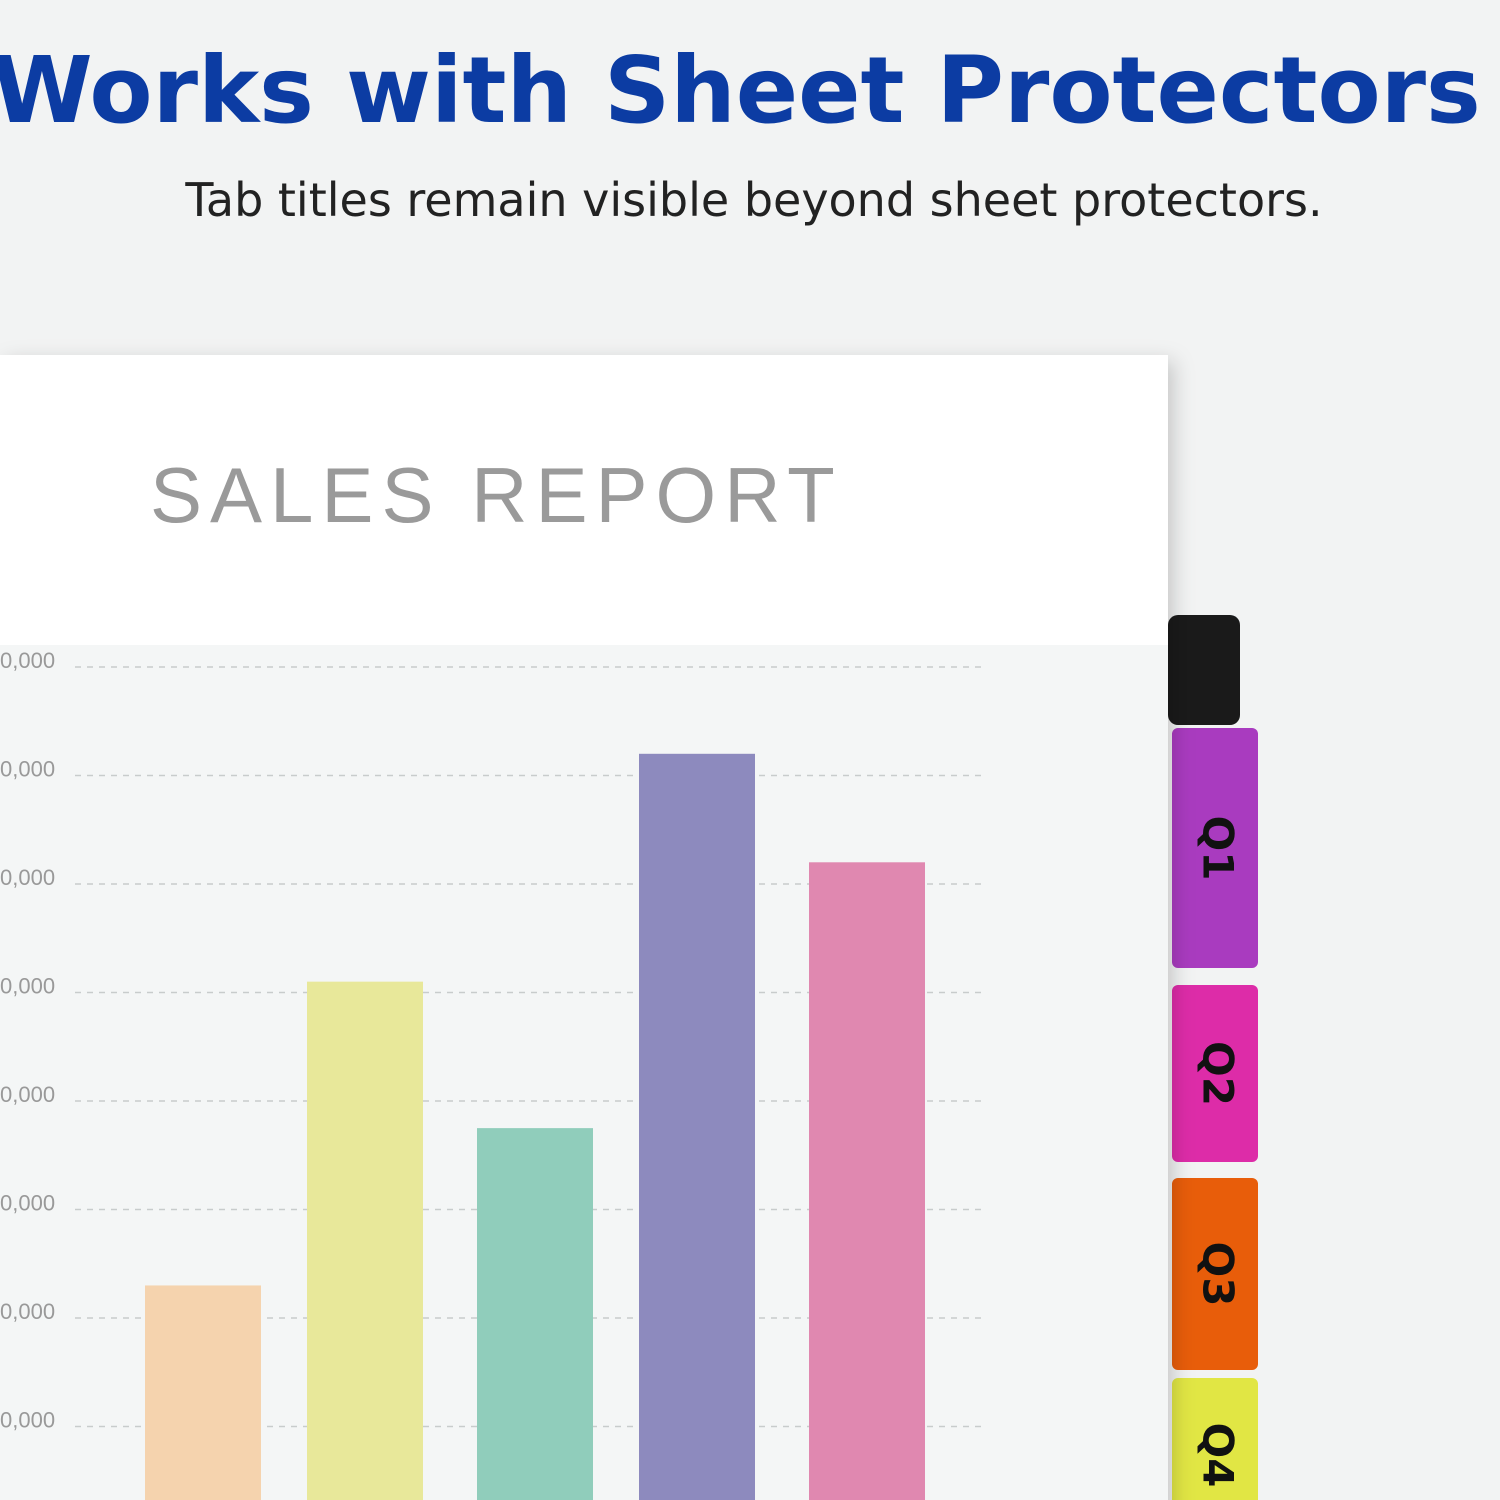 The height and width of the screenshot is (1500, 1500). What do you see at coordinates (740, 90) in the screenshot?
I see `headline: Works with Sheet Protectors` at bounding box center [740, 90].